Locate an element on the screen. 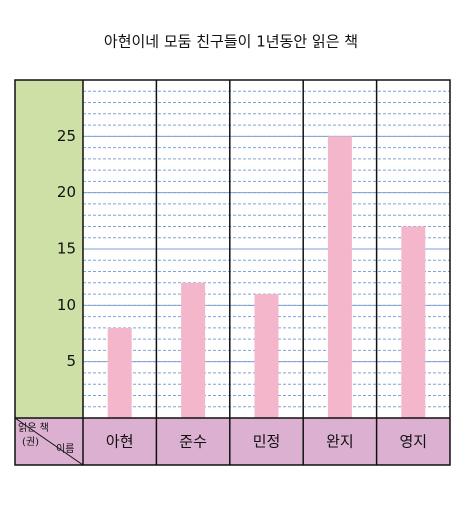 The width and height of the screenshot is (462, 510). corner-diagonal is located at coordinates (49, 441).